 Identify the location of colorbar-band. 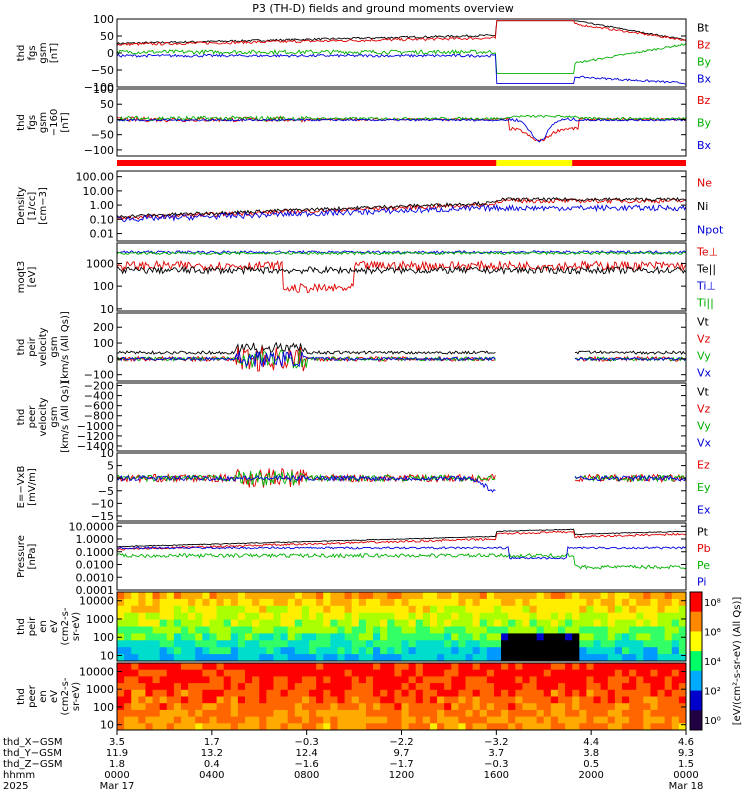
(696, 720).